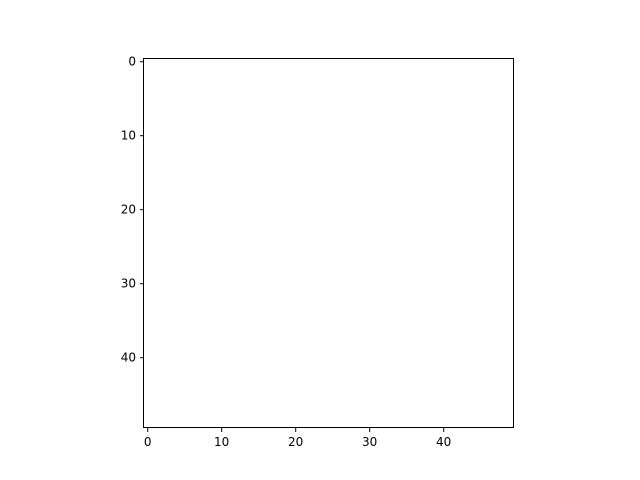 This screenshot has width=640, height=480. I want to click on y-tick-label: 0, so click(132, 62).